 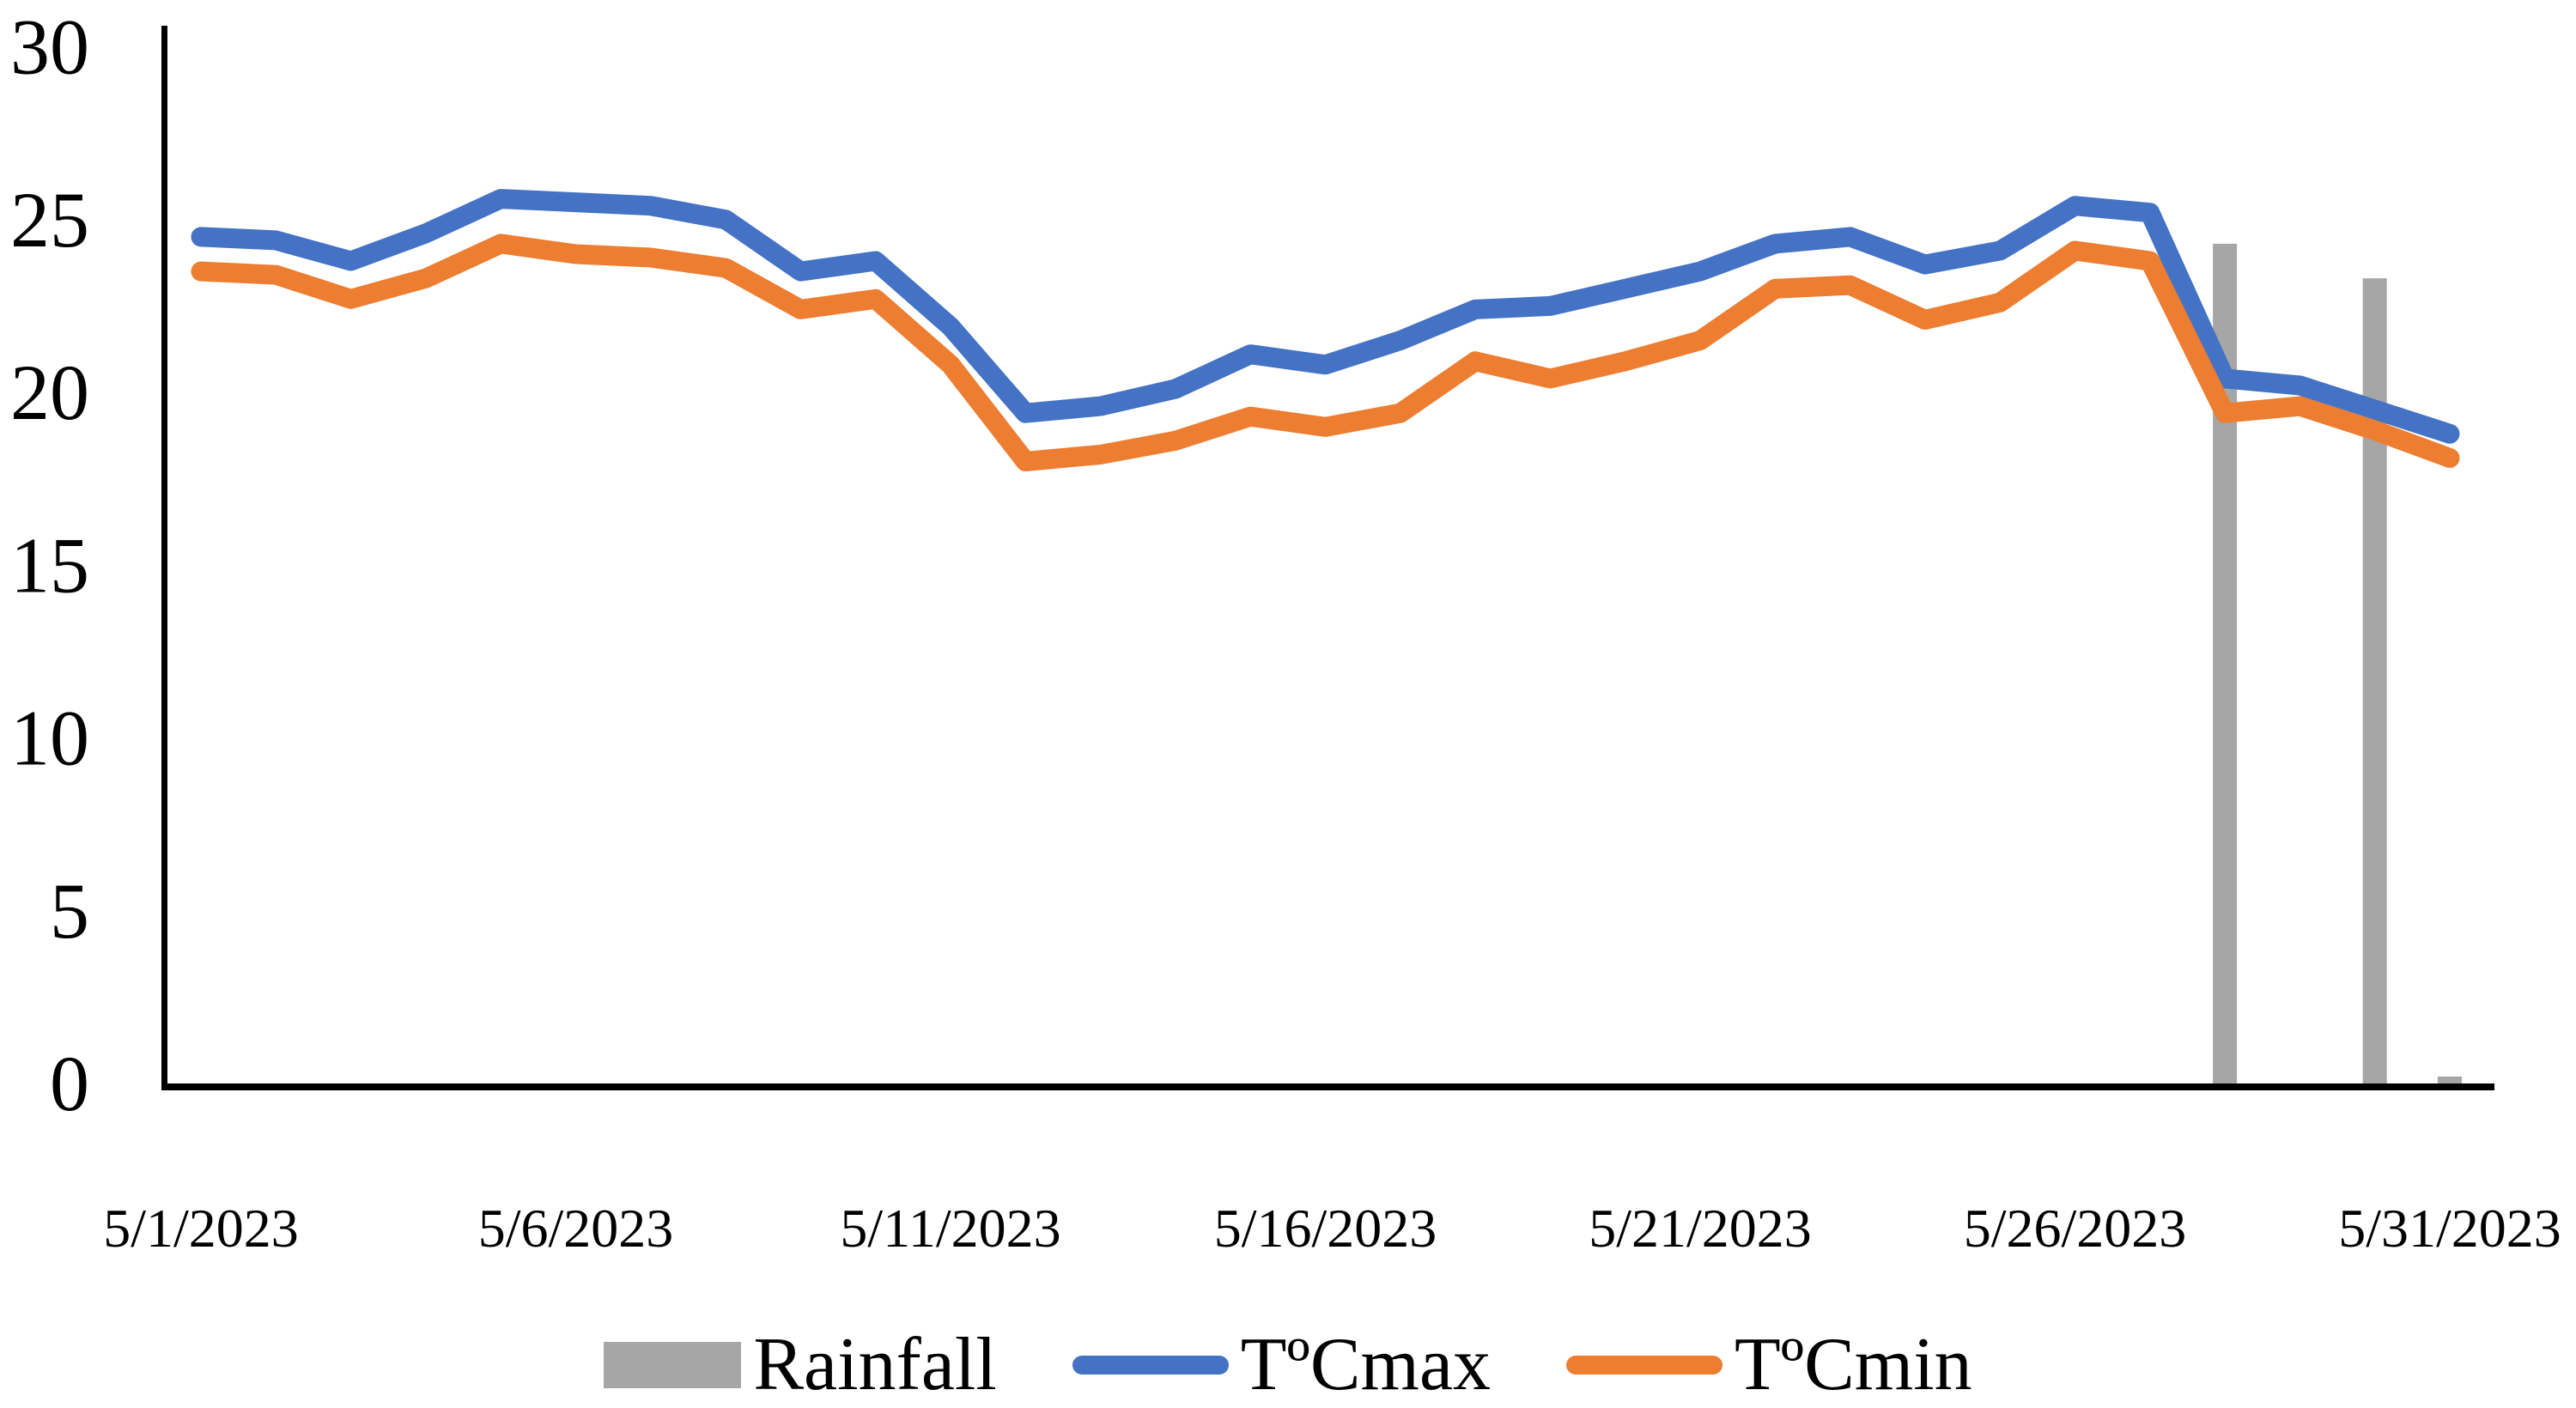 What do you see at coordinates (49, 738) in the screenshot?
I see `y-tick-label: 10` at bounding box center [49, 738].